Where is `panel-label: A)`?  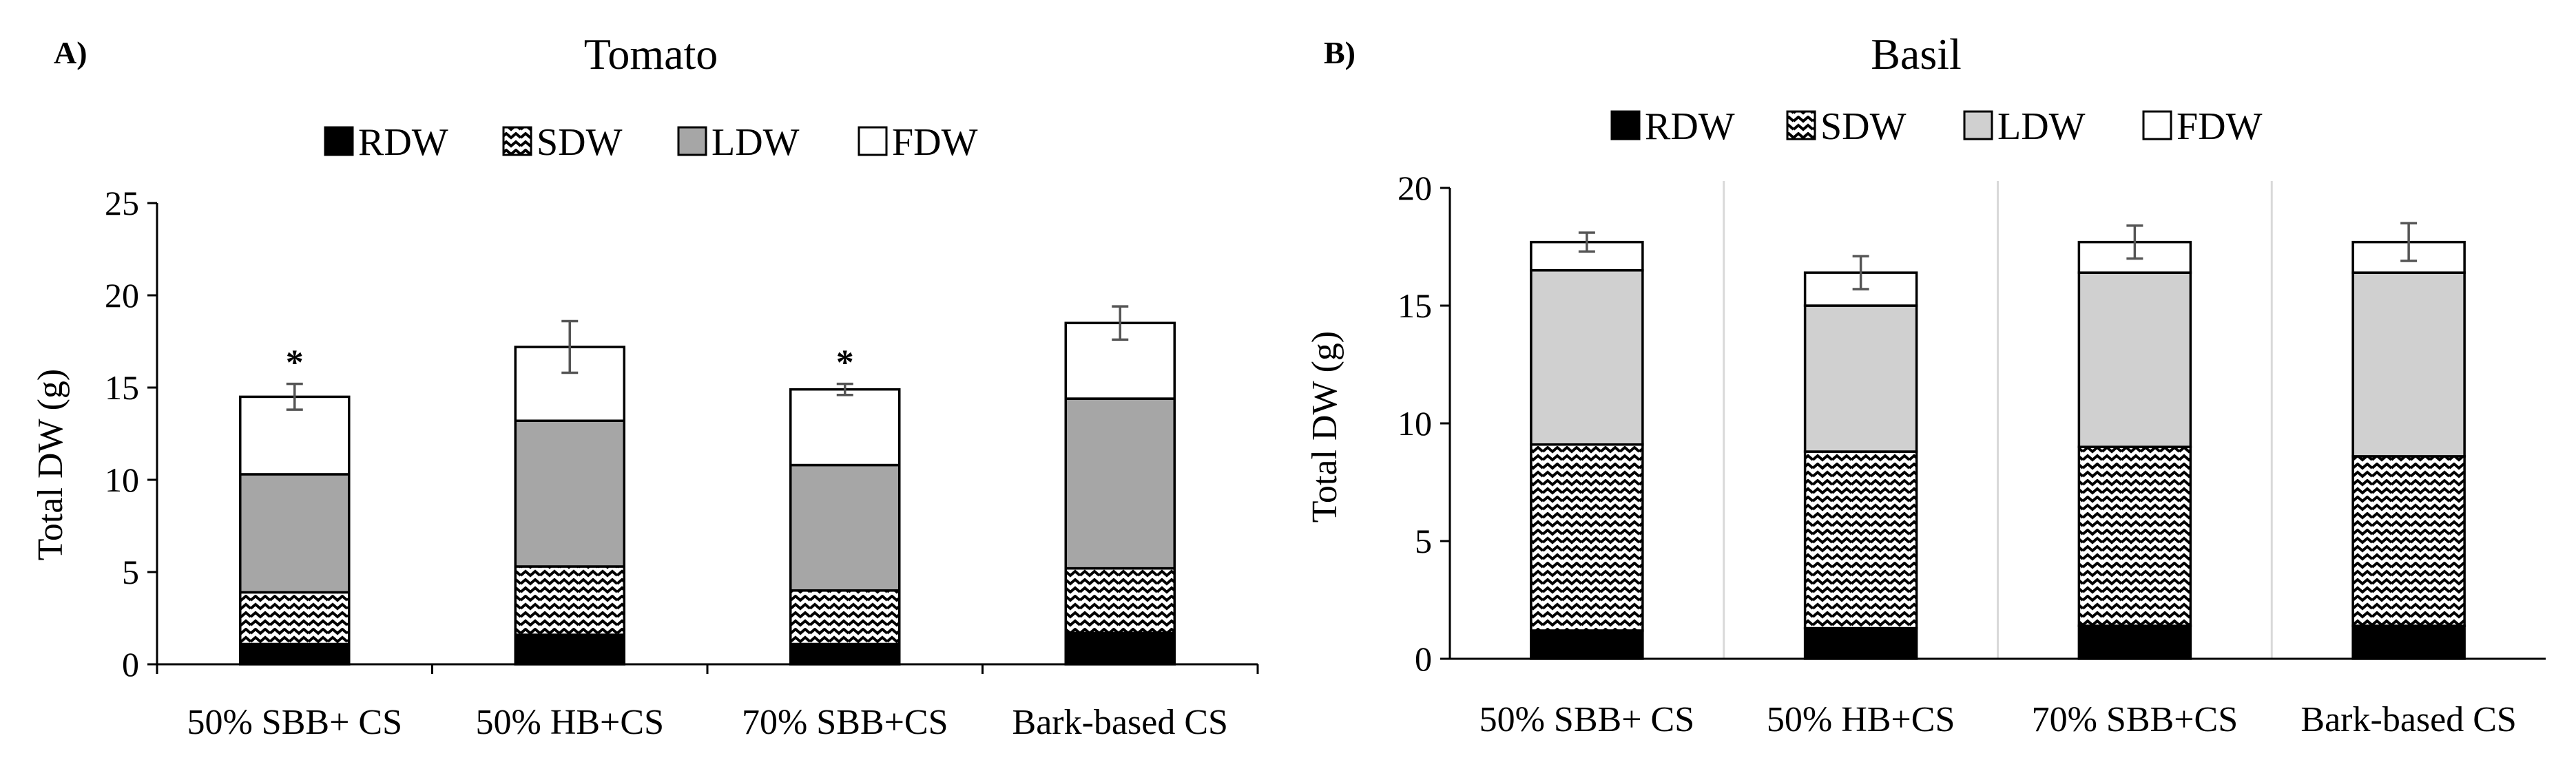 panel-label: A) is located at coordinates (70, 52).